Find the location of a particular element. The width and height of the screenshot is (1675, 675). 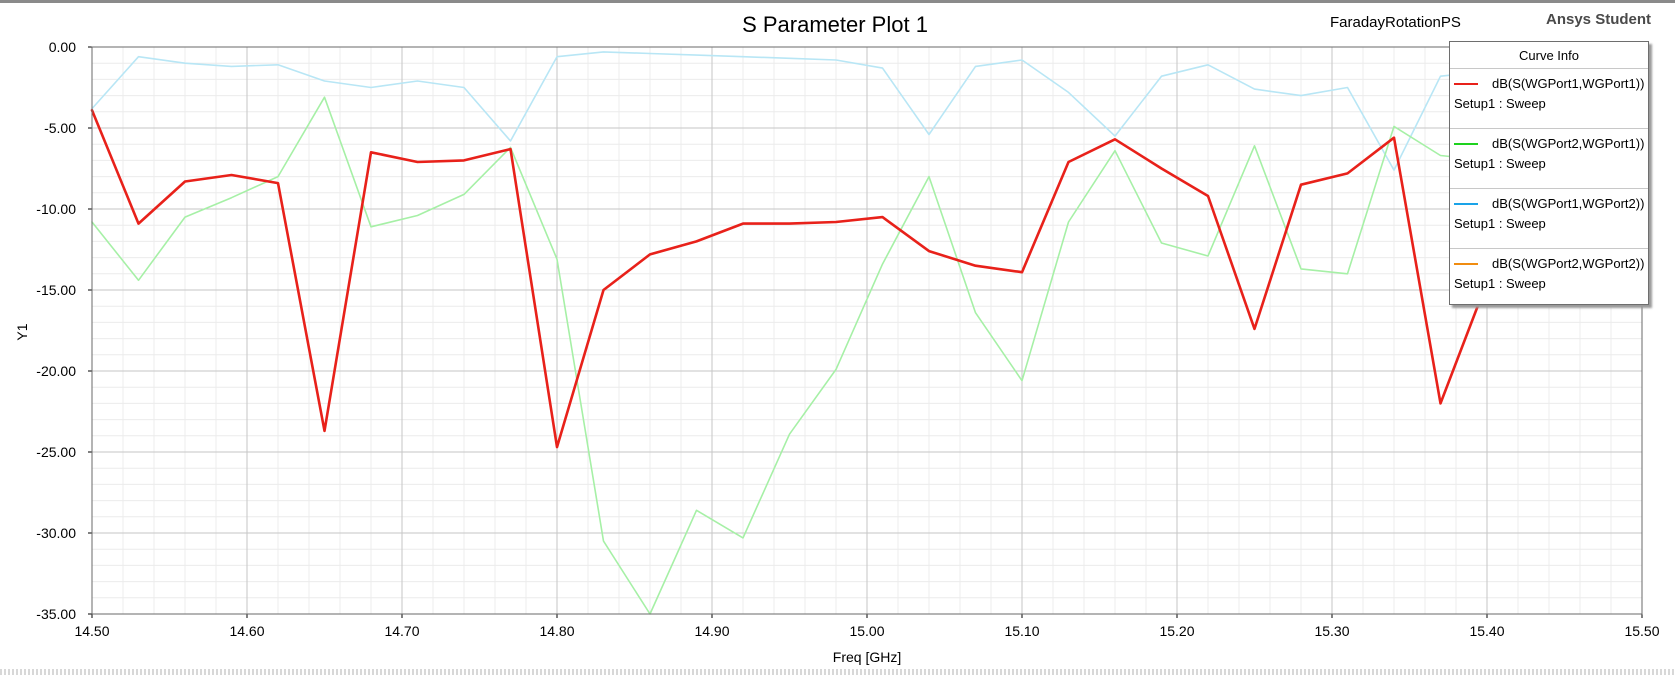

legend-curve-name: dB(S(WGPort2,WGPort1)) is located at coordinates (1568, 143).